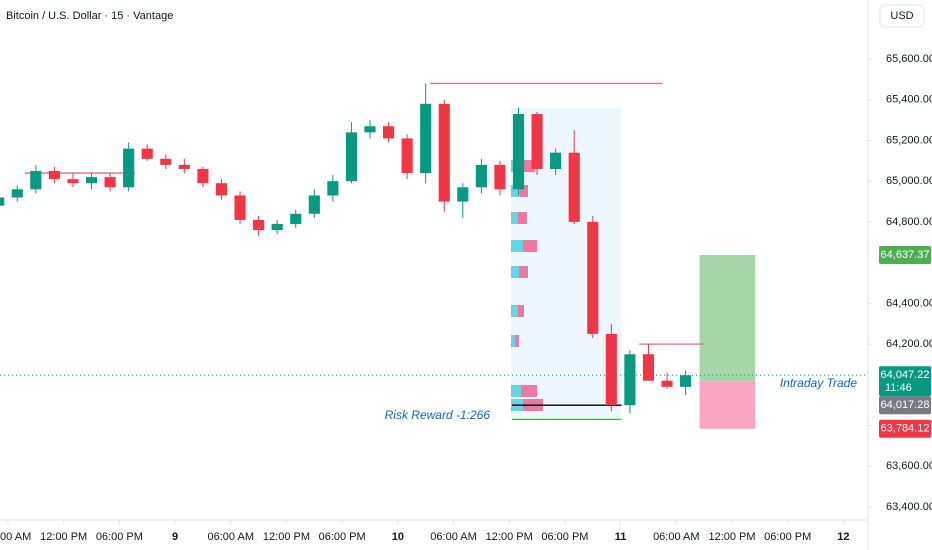 The width and height of the screenshot is (932, 550). I want to click on price-timer: 11:46, so click(898, 388).